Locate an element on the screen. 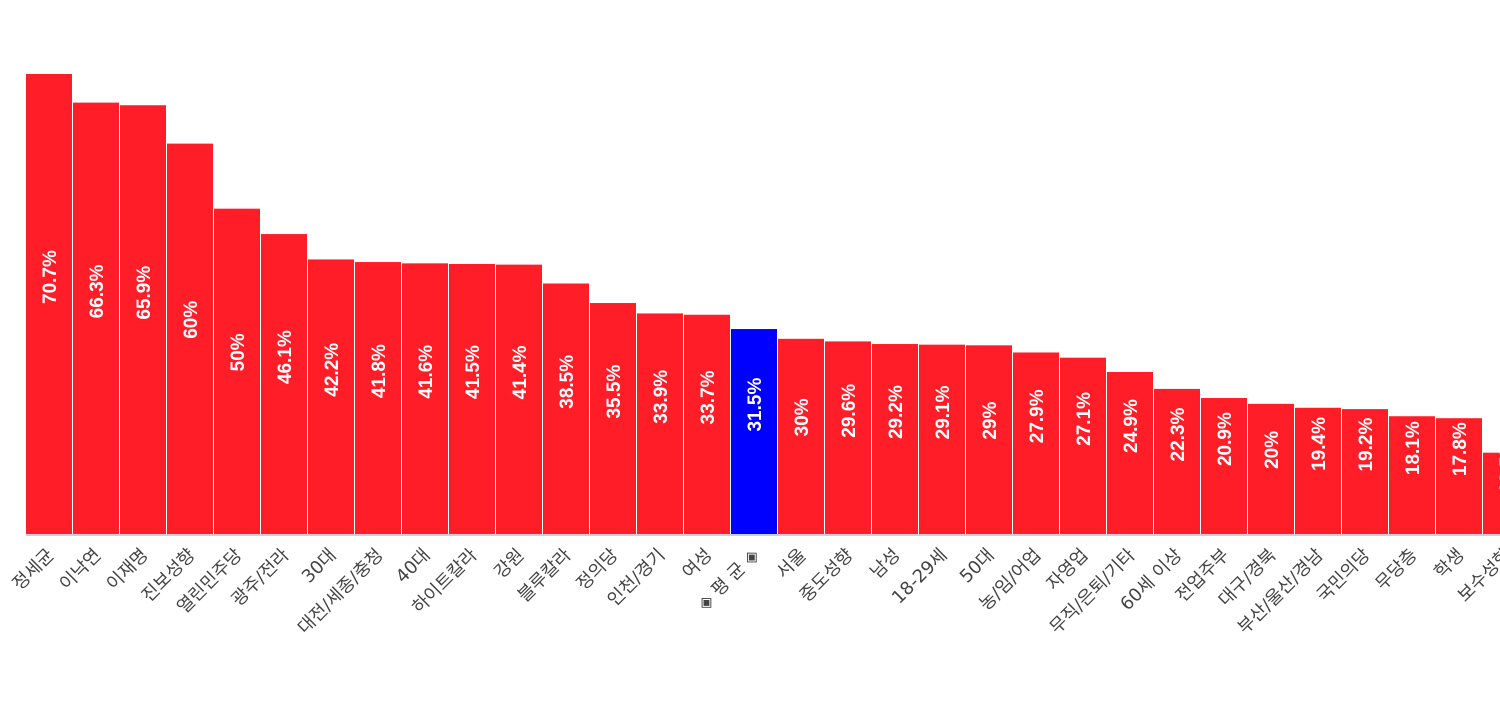  category-label: 이낙연 is located at coordinates (81, 570).